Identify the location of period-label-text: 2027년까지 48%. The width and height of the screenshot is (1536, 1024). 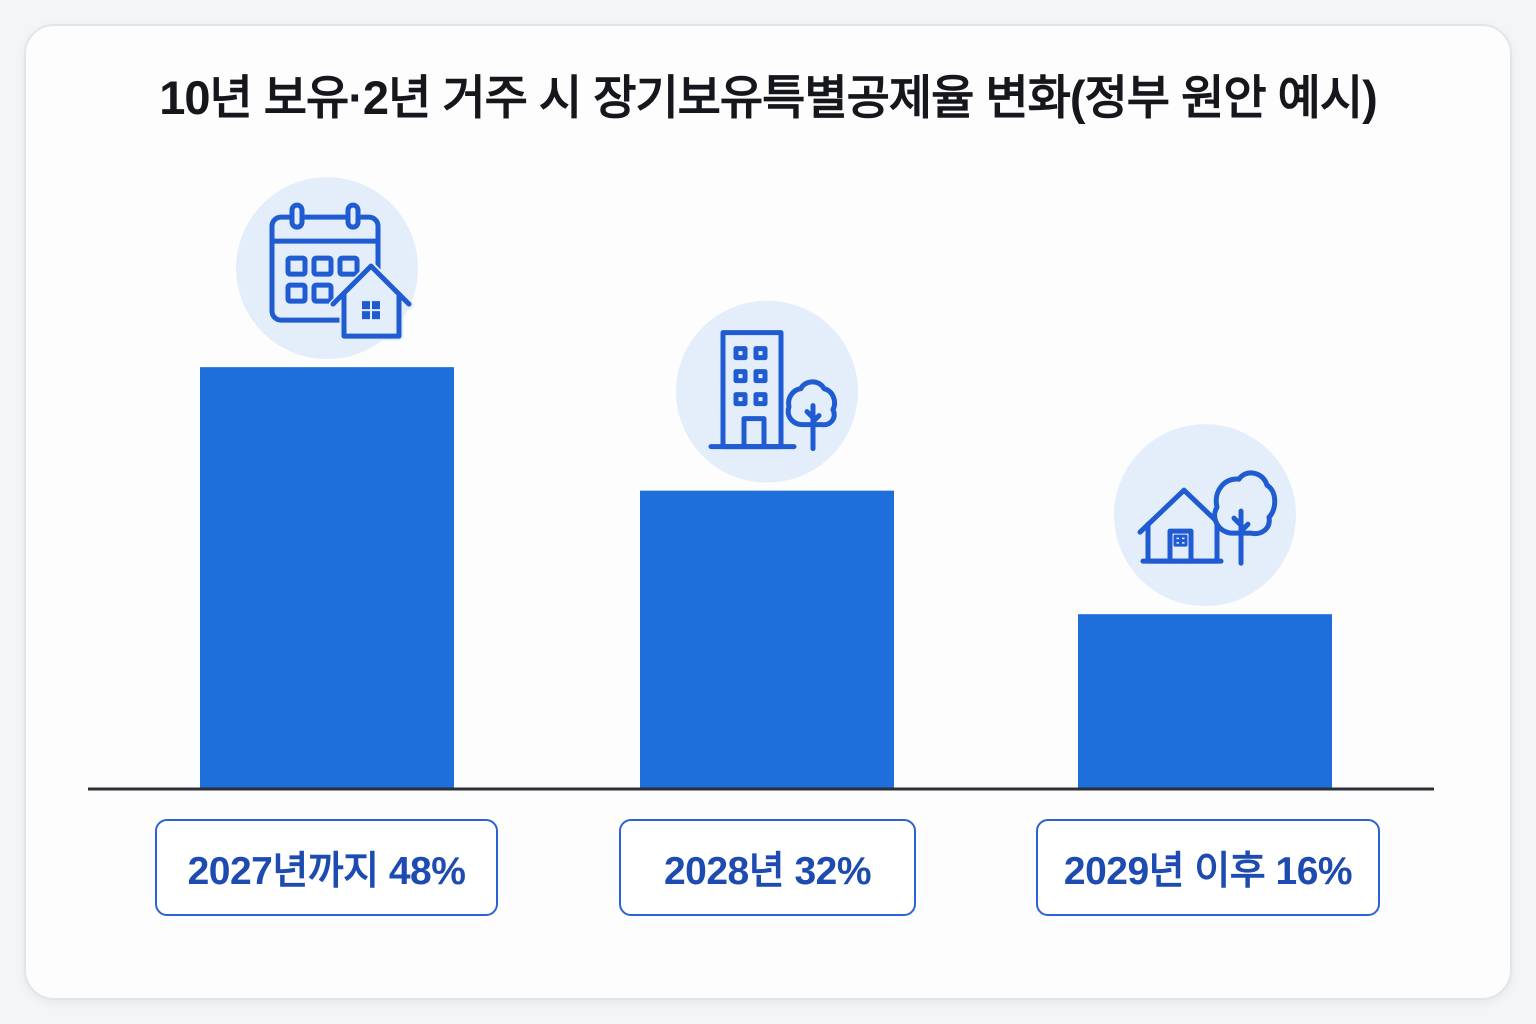
(327, 868).